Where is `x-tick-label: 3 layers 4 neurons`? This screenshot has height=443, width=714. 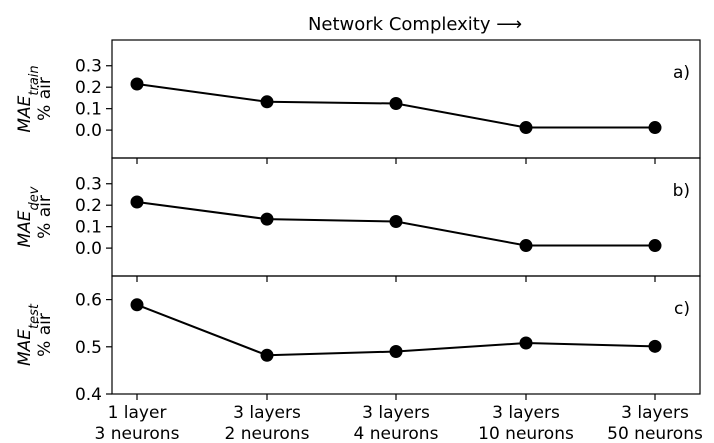
x-tick-label: 3 layers 4 neurons is located at coordinates (396, 423).